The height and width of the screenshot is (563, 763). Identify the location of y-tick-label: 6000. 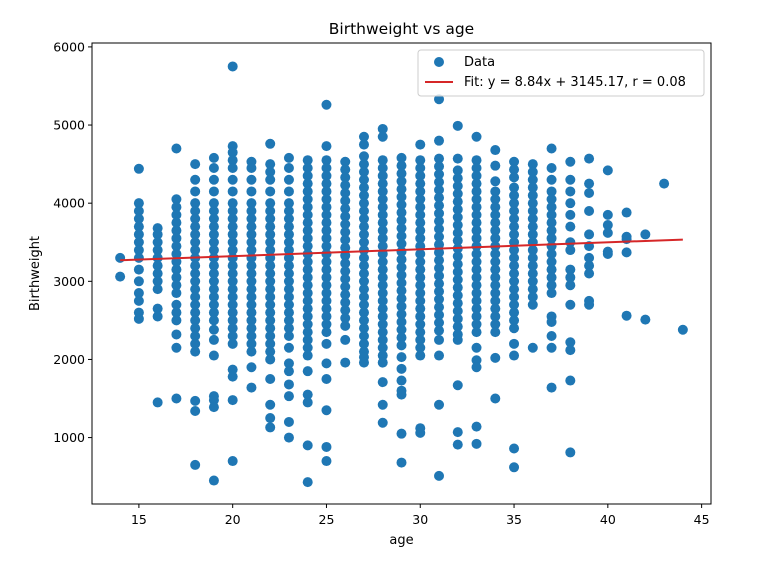
(69, 46).